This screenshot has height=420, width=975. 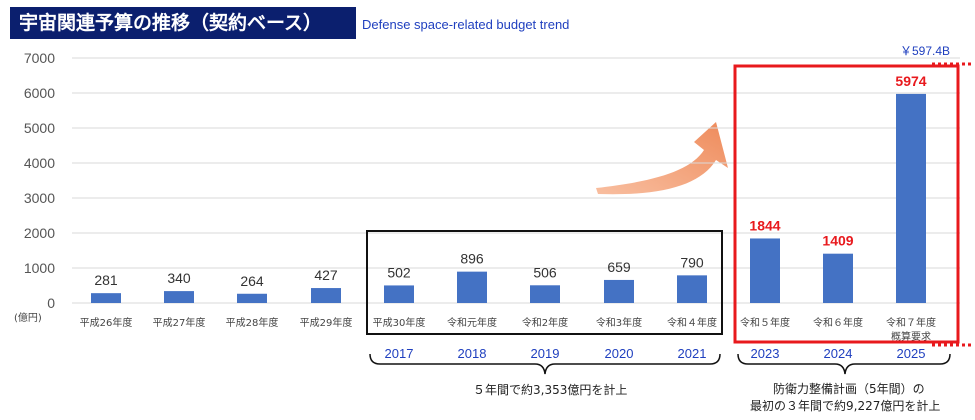 What do you see at coordinates (619, 353) in the screenshot?
I see `year-label: 2020` at bounding box center [619, 353].